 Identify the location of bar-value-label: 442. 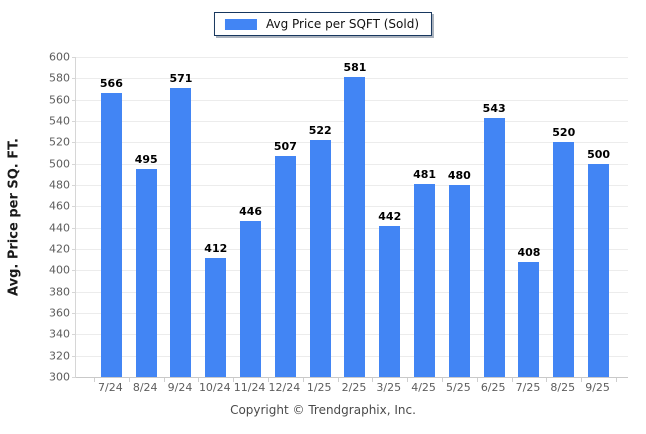
(390, 216).